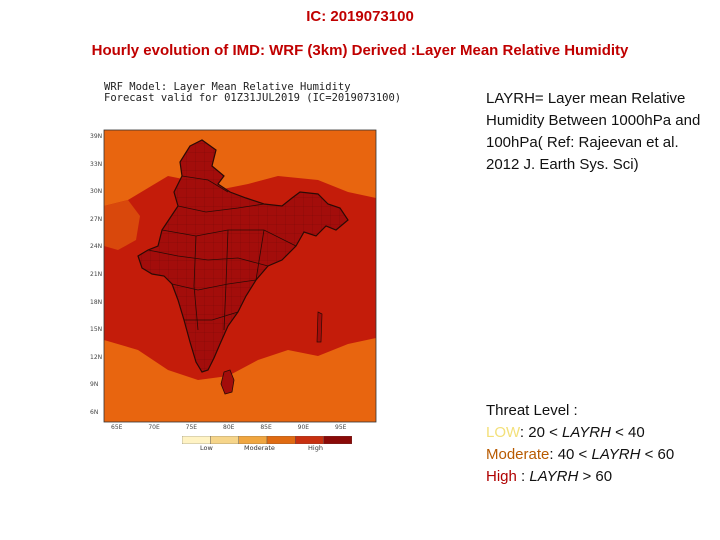 This screenshot has height=540, width=720. Describe the element at coordinates (227, 382) in the screenshot. I see `sri-lanka` at that location.